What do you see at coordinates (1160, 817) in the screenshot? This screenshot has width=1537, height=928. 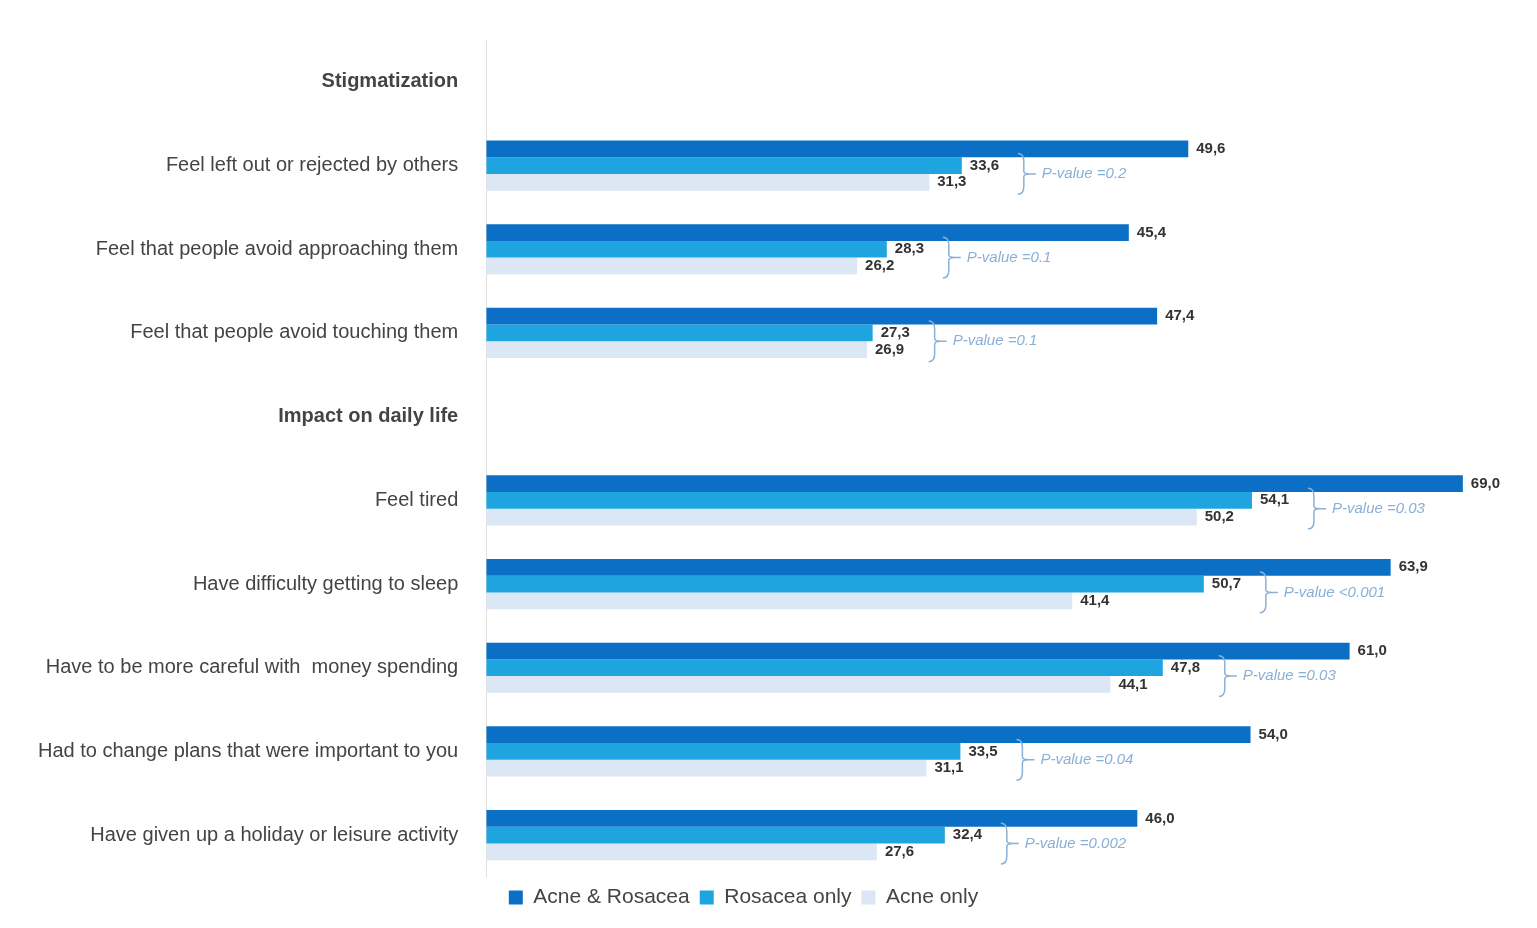 I see `data-label: 46,0` at bounding box center [1160, 817].